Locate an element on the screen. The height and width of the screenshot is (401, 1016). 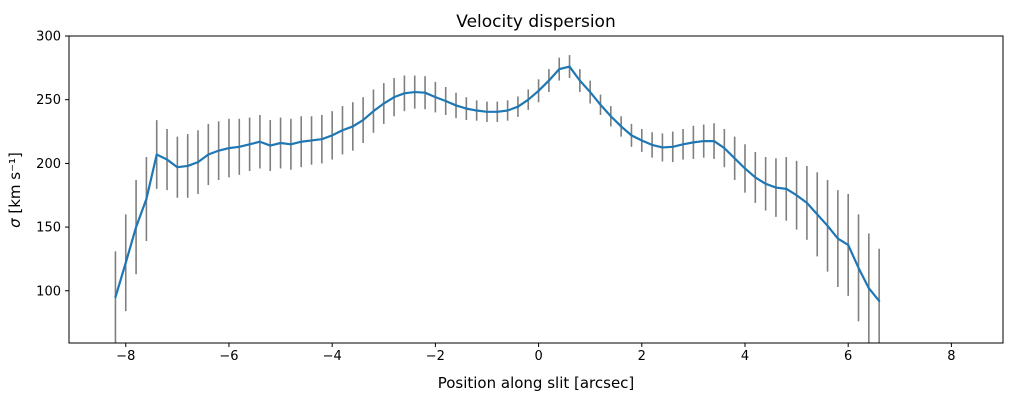
x-tick-label: 8 is located at coordinates (951, 356).